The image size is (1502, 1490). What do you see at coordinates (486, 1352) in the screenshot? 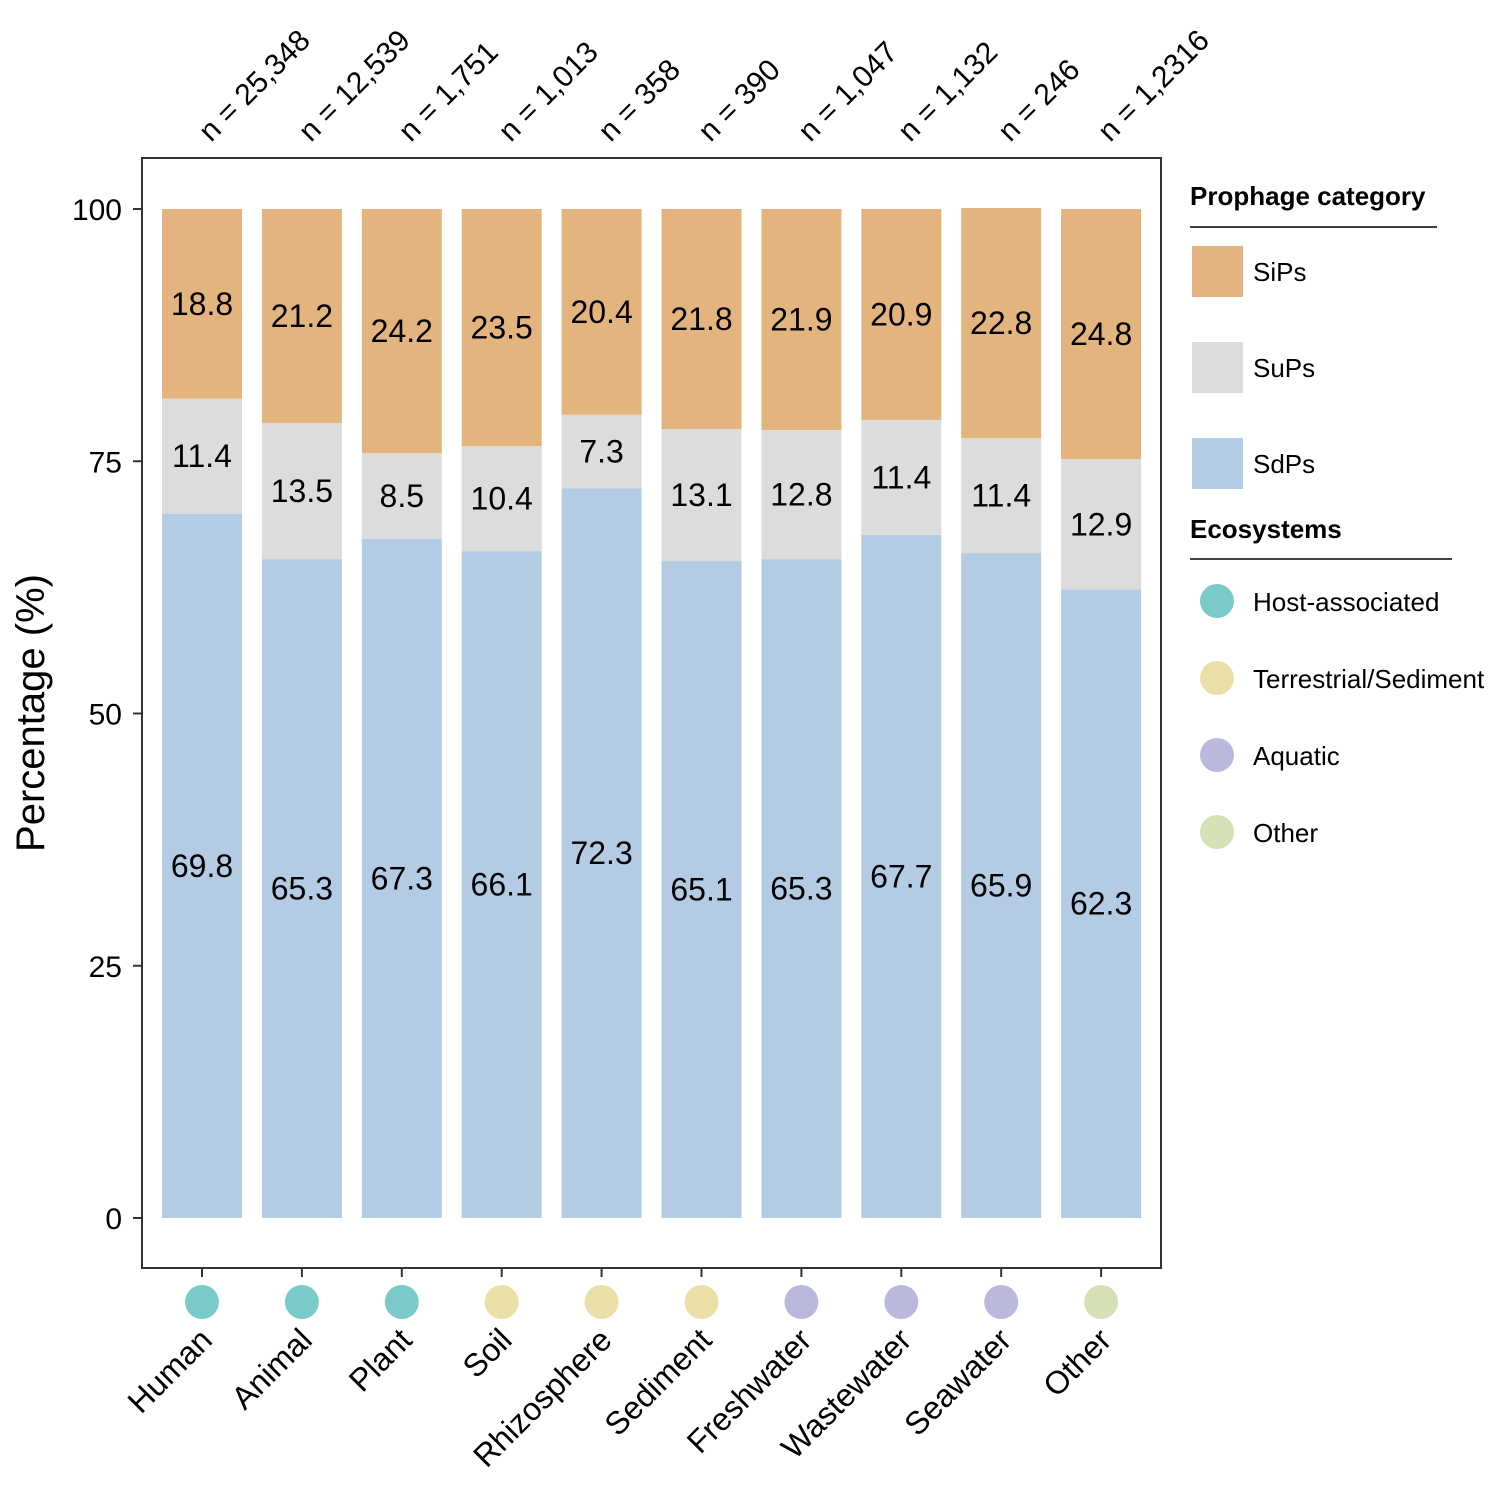
I see `x-tick-label-soil: Soil` at bounding box center [486, 1352].